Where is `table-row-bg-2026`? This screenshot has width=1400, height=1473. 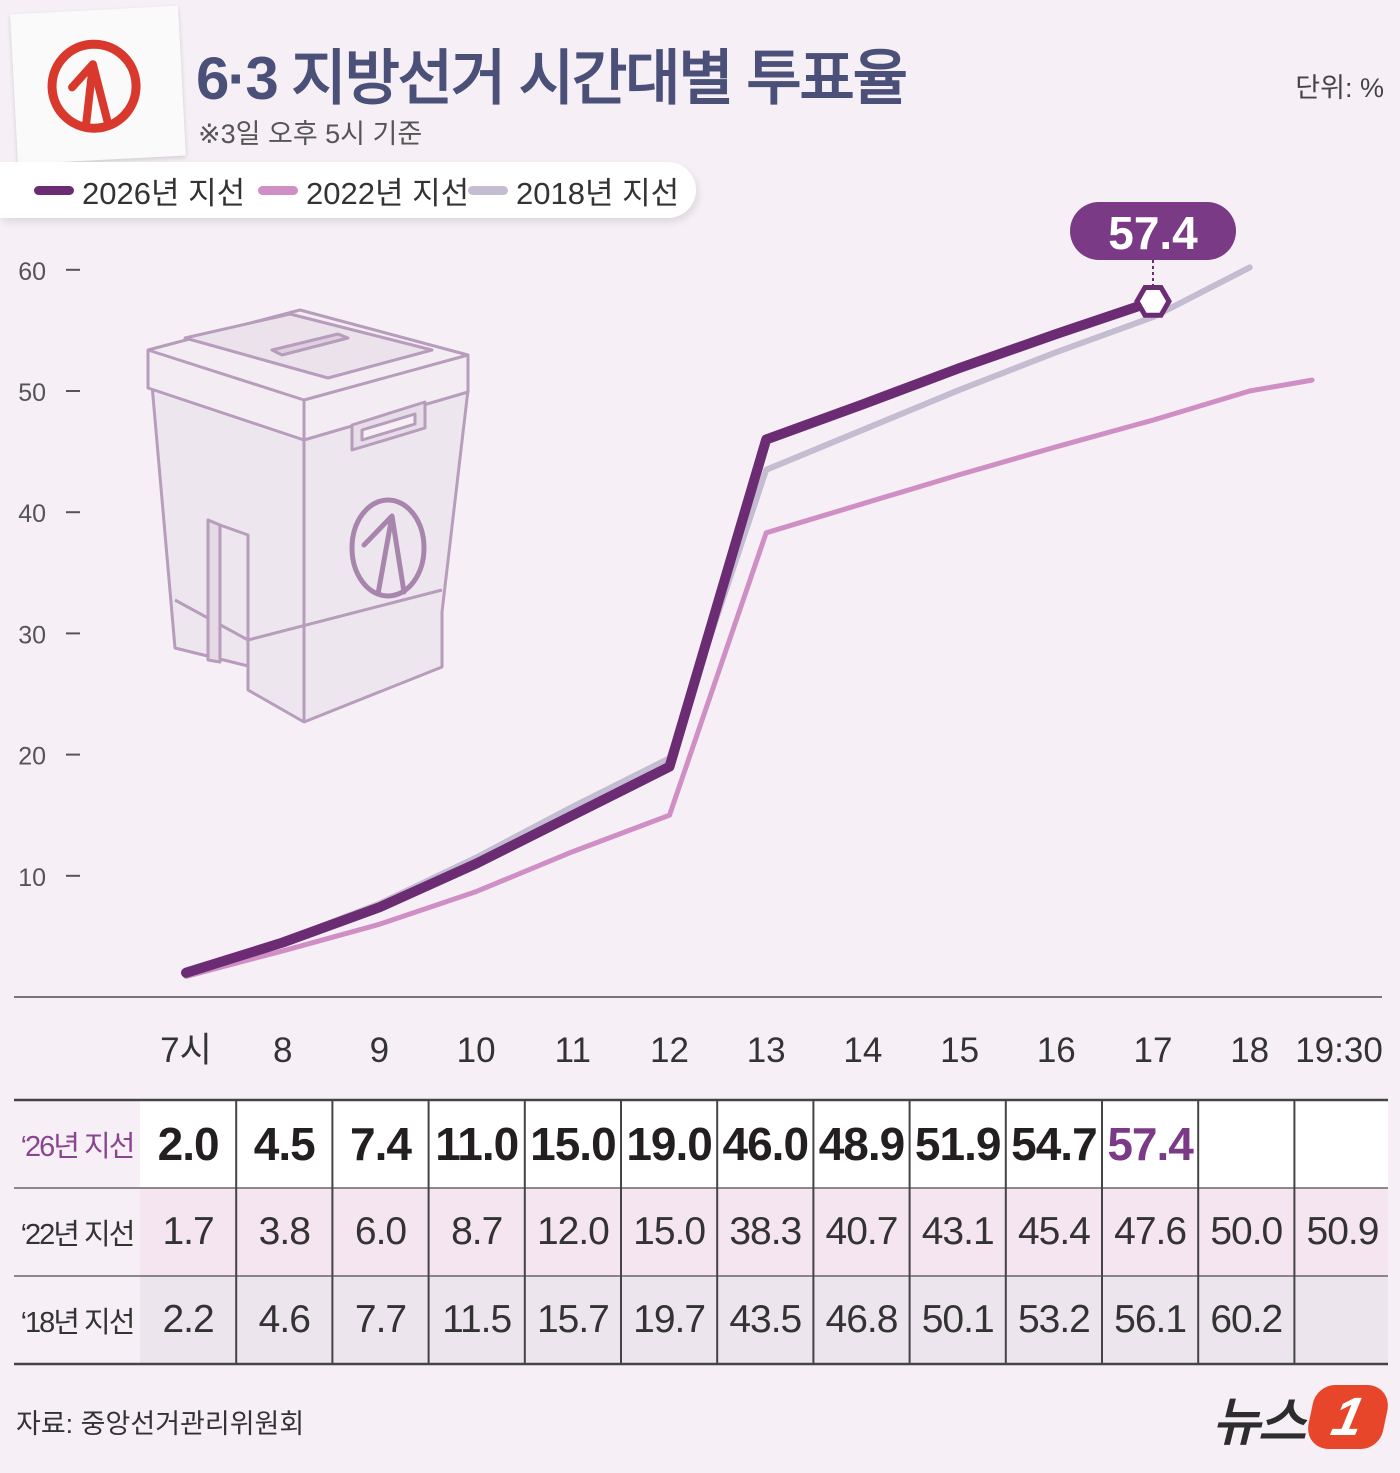
table-row-bg-2026 is located at coordinates (764, 1144).